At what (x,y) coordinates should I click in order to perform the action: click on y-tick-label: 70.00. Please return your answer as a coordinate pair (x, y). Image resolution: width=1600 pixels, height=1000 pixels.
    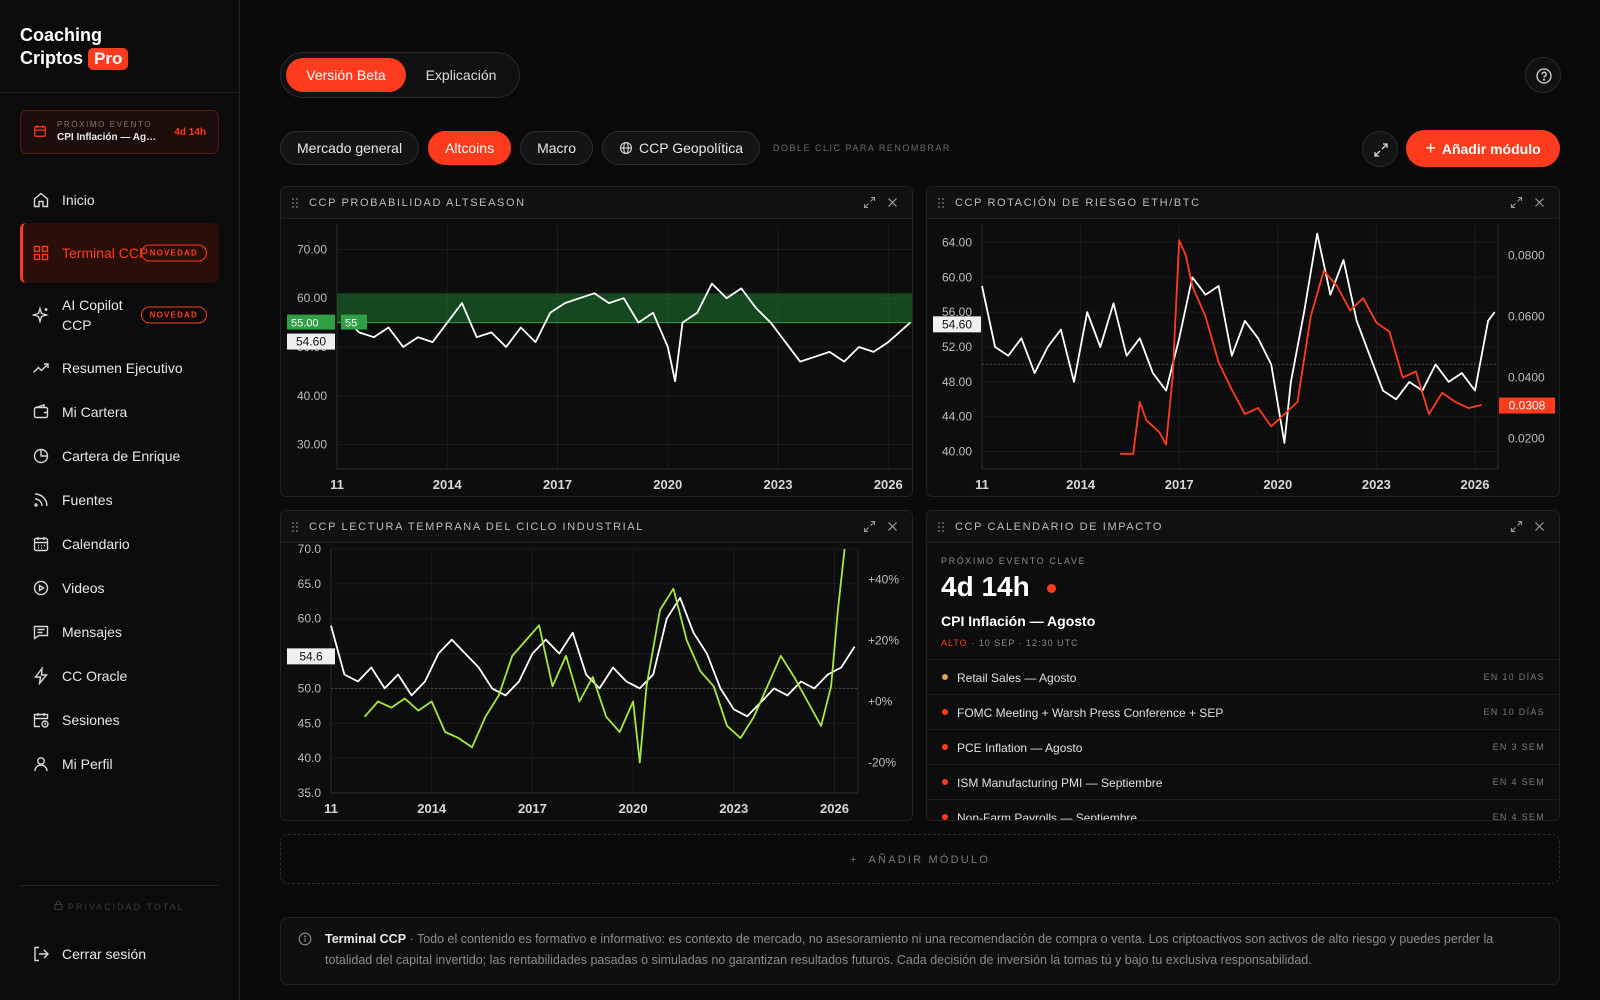
    Looking at the image, I should click on (312, 249).